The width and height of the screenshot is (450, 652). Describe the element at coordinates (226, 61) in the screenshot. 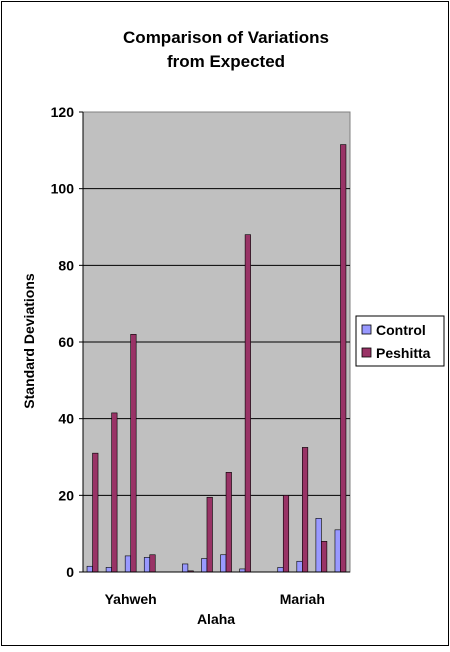

I see `chart-title-line-2: from Expected` at that location.